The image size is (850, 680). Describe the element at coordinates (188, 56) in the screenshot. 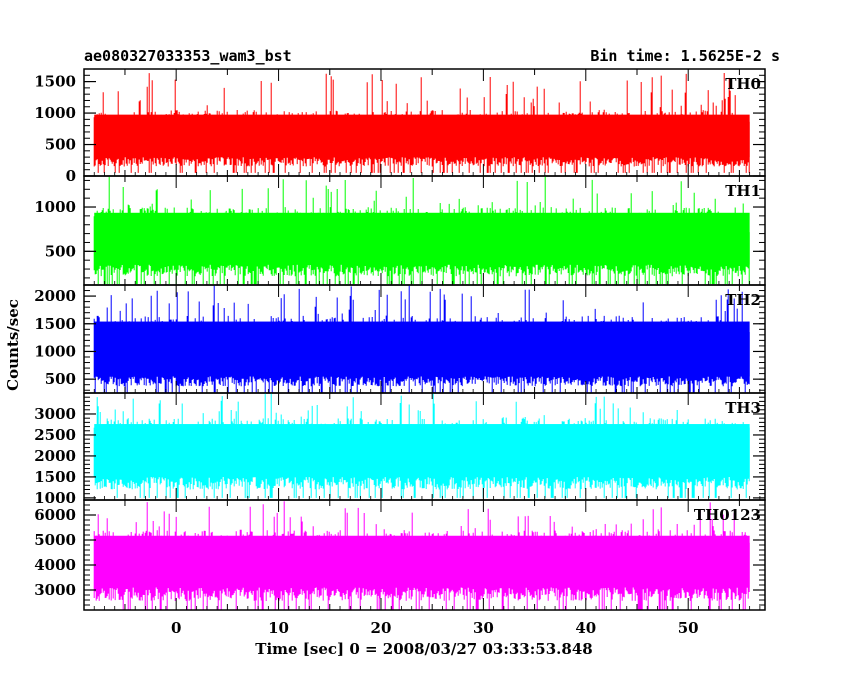

I see `plot-title: ae080327033353_wam3_bst` at that location.